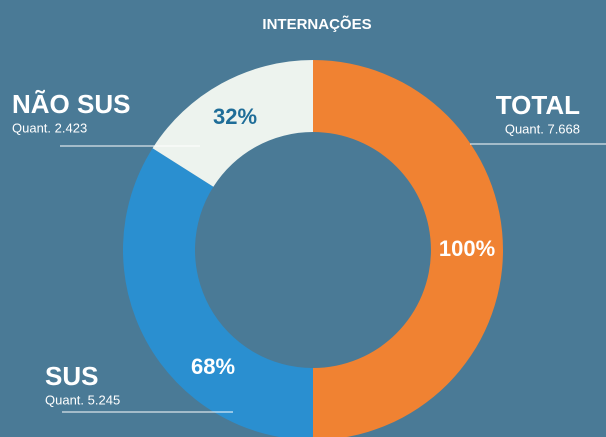 Image resolution: width=606 pixels, height=437 pixels. Describe the element at coordinates (538, 105) in the screenshot. I see `legend-label: TOTAL` at that location.